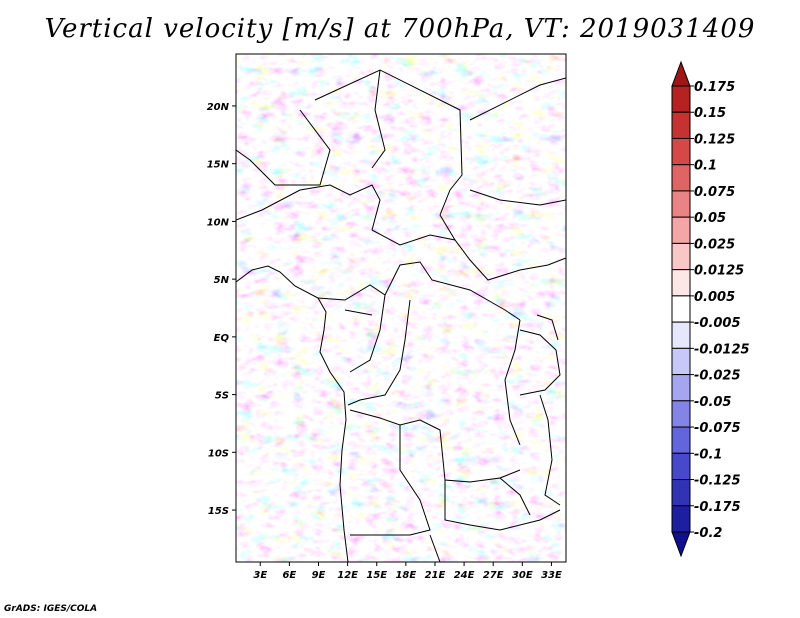 This screenshot has height=618, width=800. Describe the element at coordinates (218, 511) in the screenshot. I see `lat-tick-label: 15S` at that location.